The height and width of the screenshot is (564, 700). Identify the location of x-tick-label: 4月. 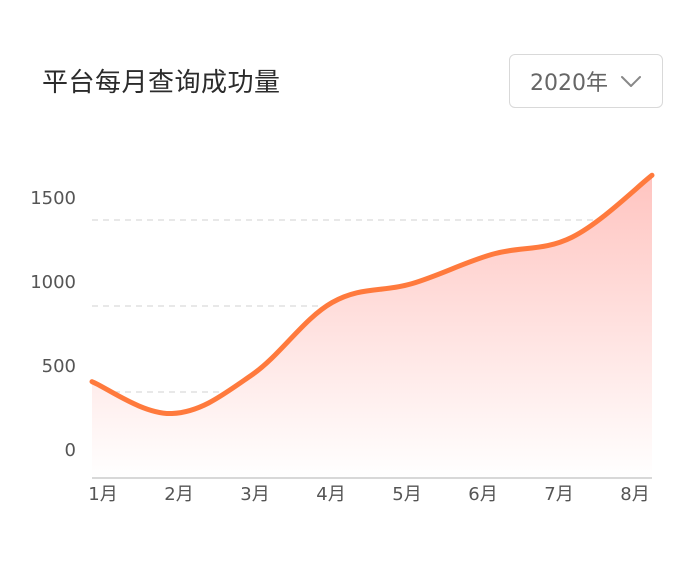
(330, 494).